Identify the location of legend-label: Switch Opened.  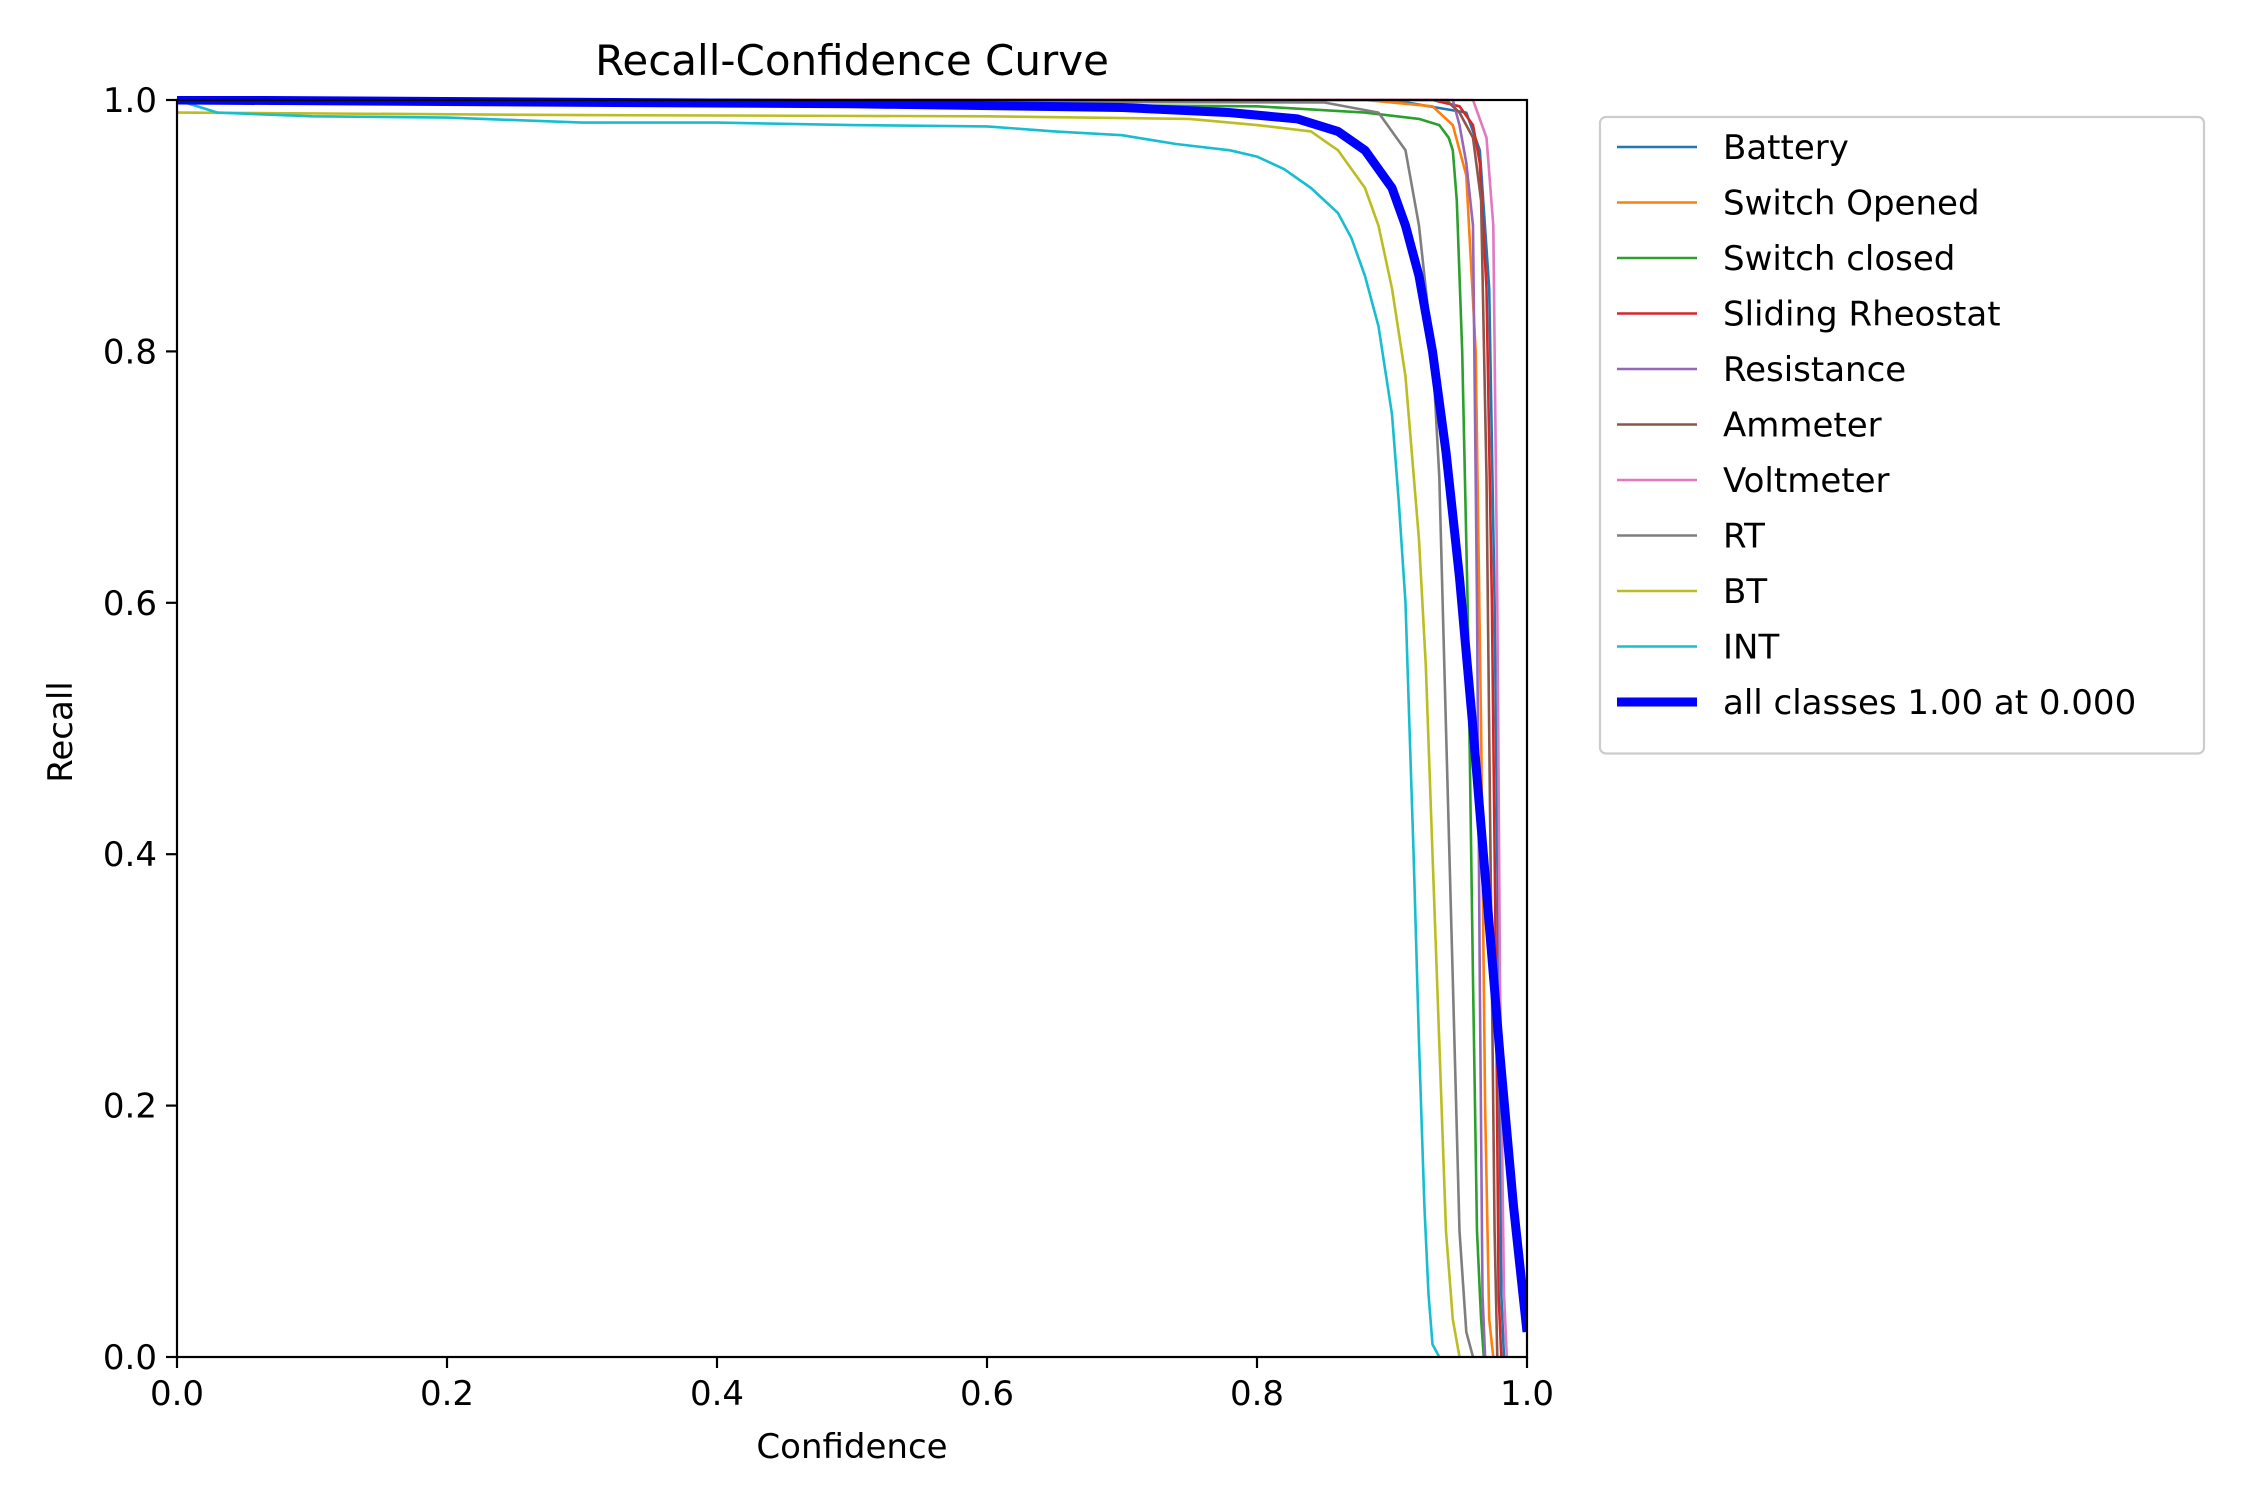
(1851, 204).